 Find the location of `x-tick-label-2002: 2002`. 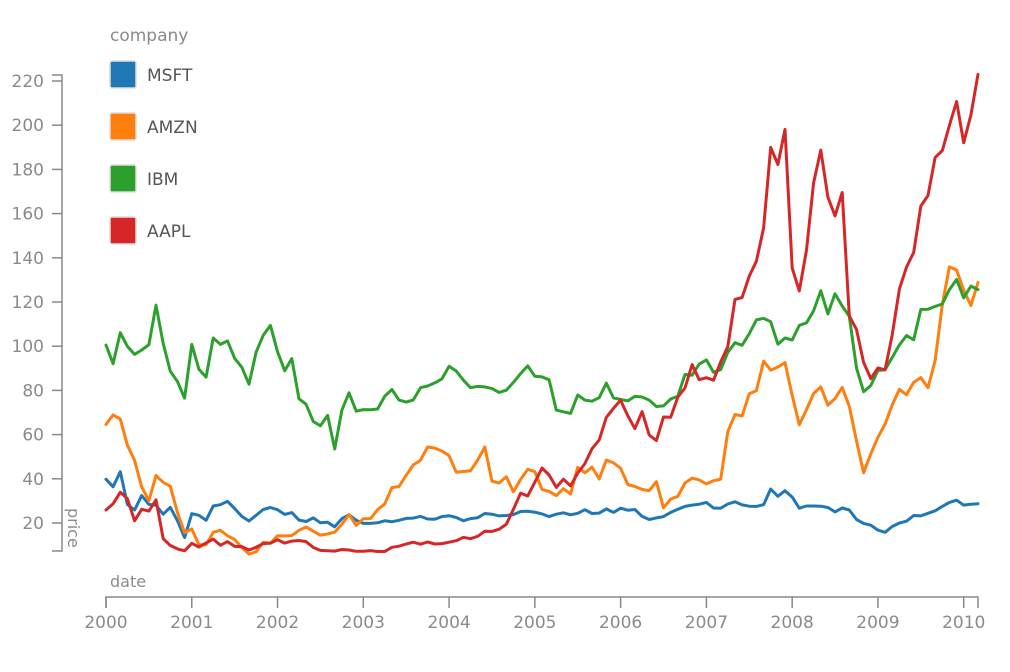

x-tick-label-2002: 2002 is located at coordinates (277, 623).